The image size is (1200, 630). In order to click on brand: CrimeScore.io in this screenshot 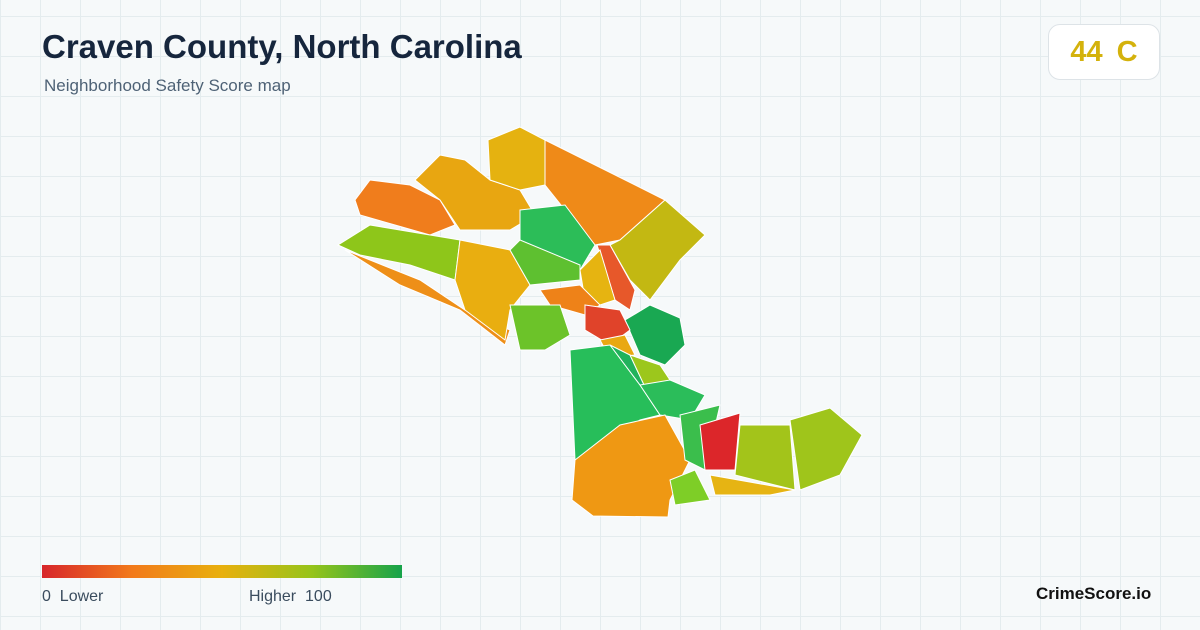, I will do `click(1094, 593)`.